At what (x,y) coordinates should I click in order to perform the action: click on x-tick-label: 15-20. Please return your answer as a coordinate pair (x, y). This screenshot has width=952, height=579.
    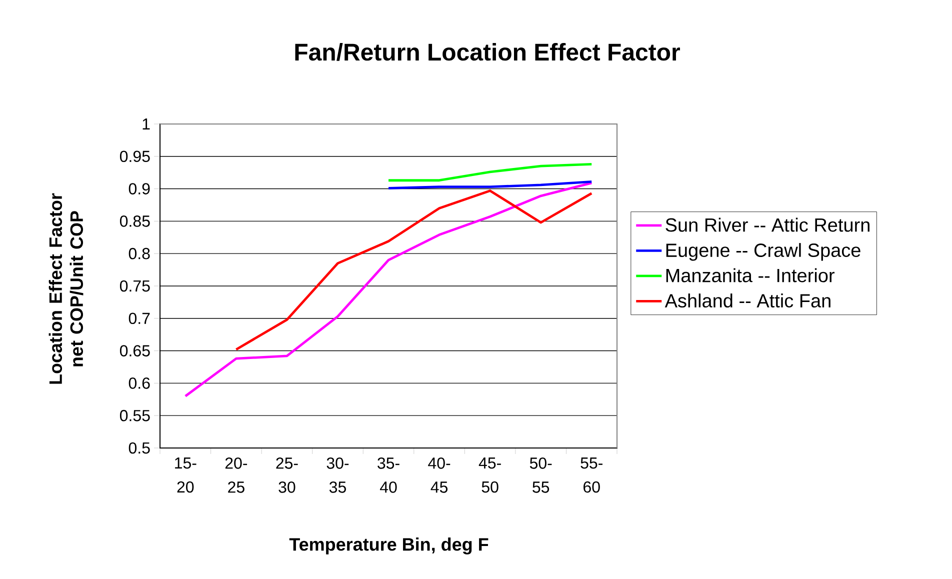
    Looking at the image, I should click on (185, 475).